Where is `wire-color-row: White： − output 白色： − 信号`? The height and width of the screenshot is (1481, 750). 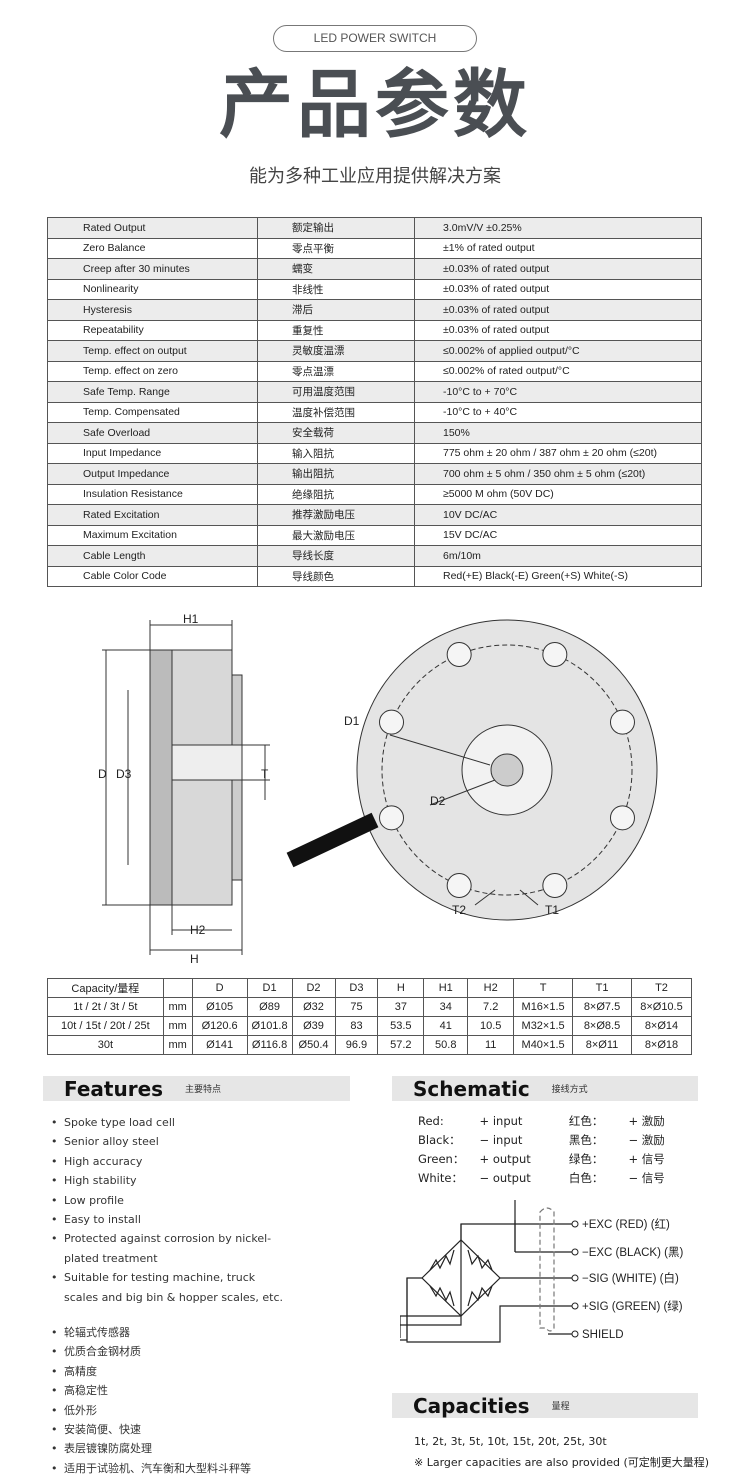
wire-color-row: White： − output 白色： − 信号 is located at coordinates (553, 1178).